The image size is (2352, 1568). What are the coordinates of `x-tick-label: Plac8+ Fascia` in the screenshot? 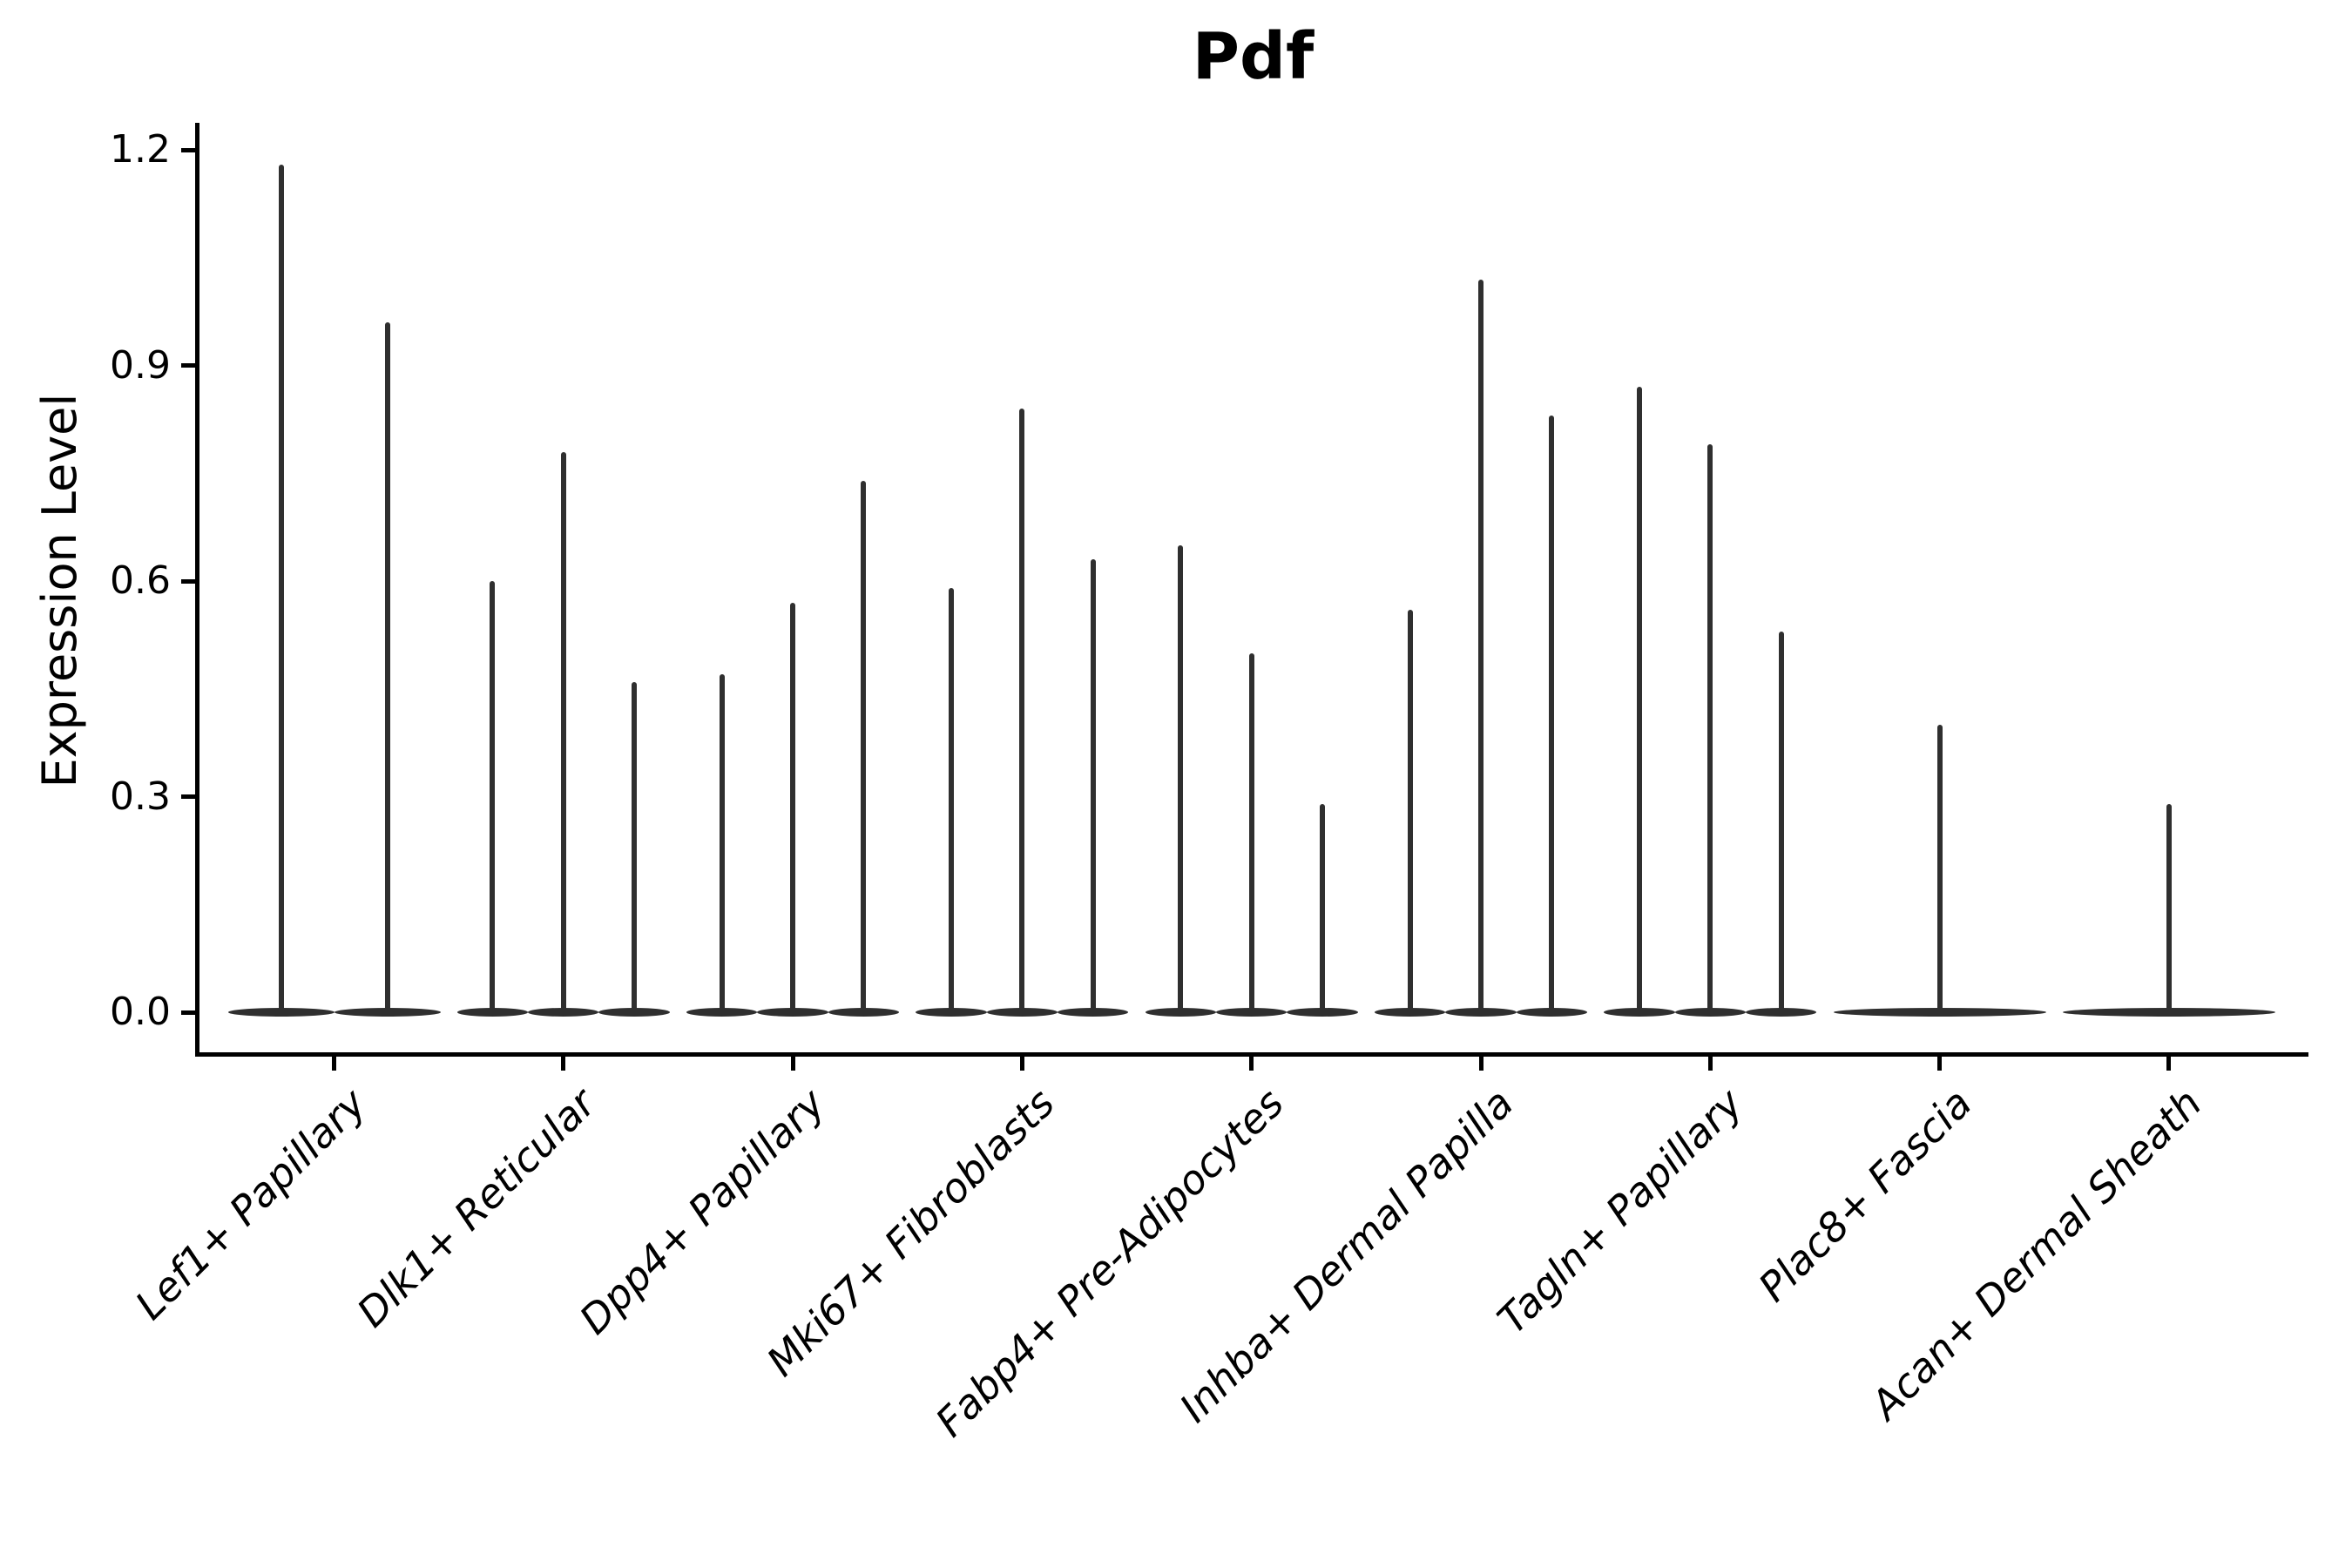 It's located at (1865, 1195).